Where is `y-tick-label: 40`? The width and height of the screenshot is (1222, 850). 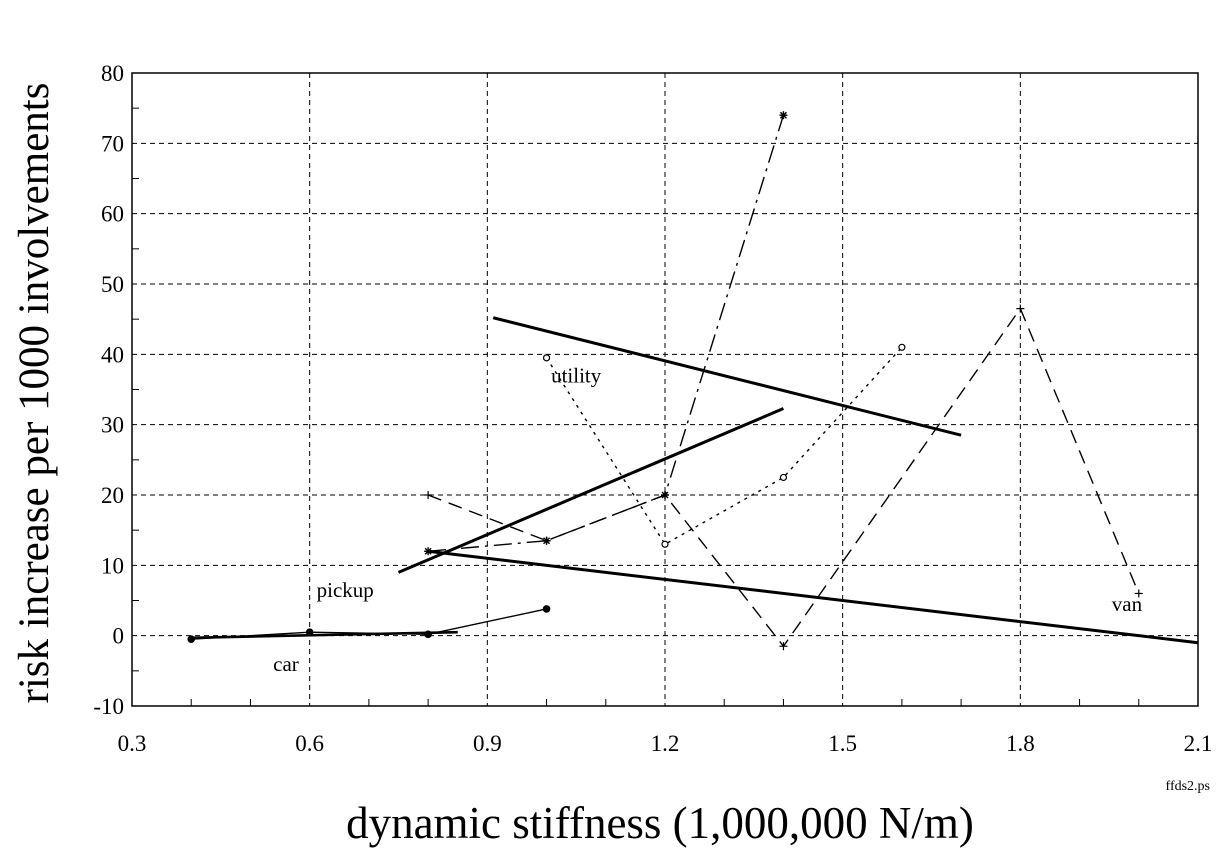
y-tick-label: 40 is located at coordinates (112, 354).